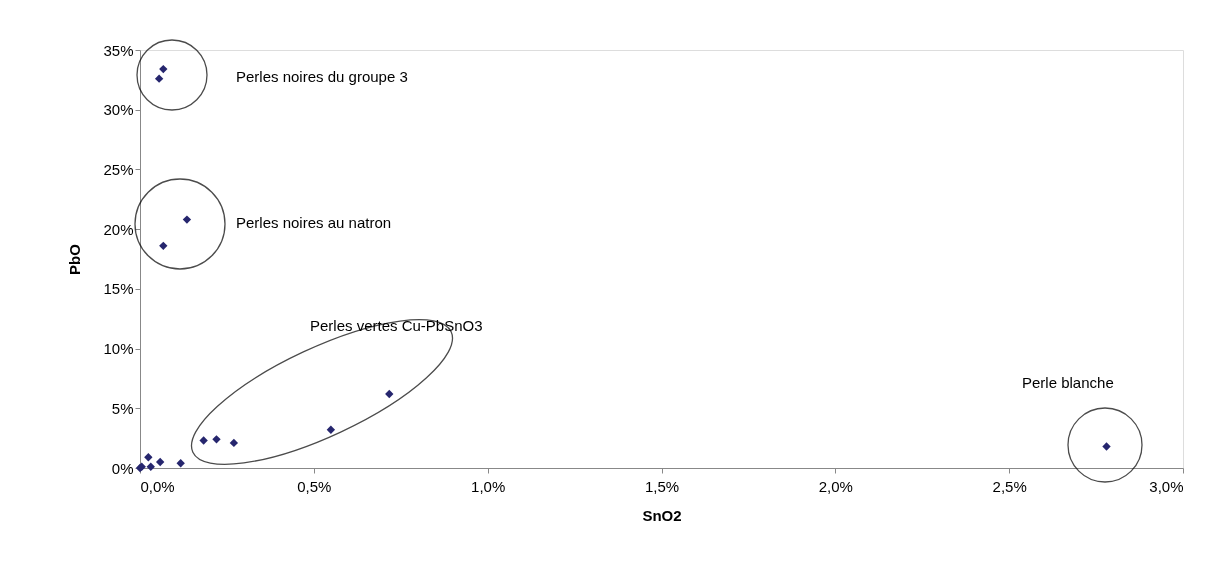  What do you see at coordinates (1166, 486) in the screenshot?
I see `x-tick-label: 3,0%` at bounding box center [1166, 486].